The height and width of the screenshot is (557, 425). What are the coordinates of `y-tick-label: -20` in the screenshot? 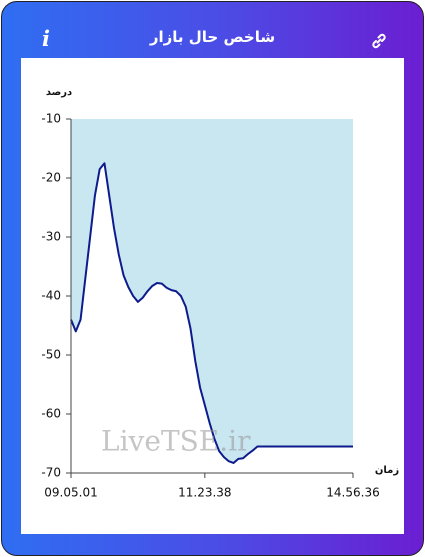 It's located at (51, 178).